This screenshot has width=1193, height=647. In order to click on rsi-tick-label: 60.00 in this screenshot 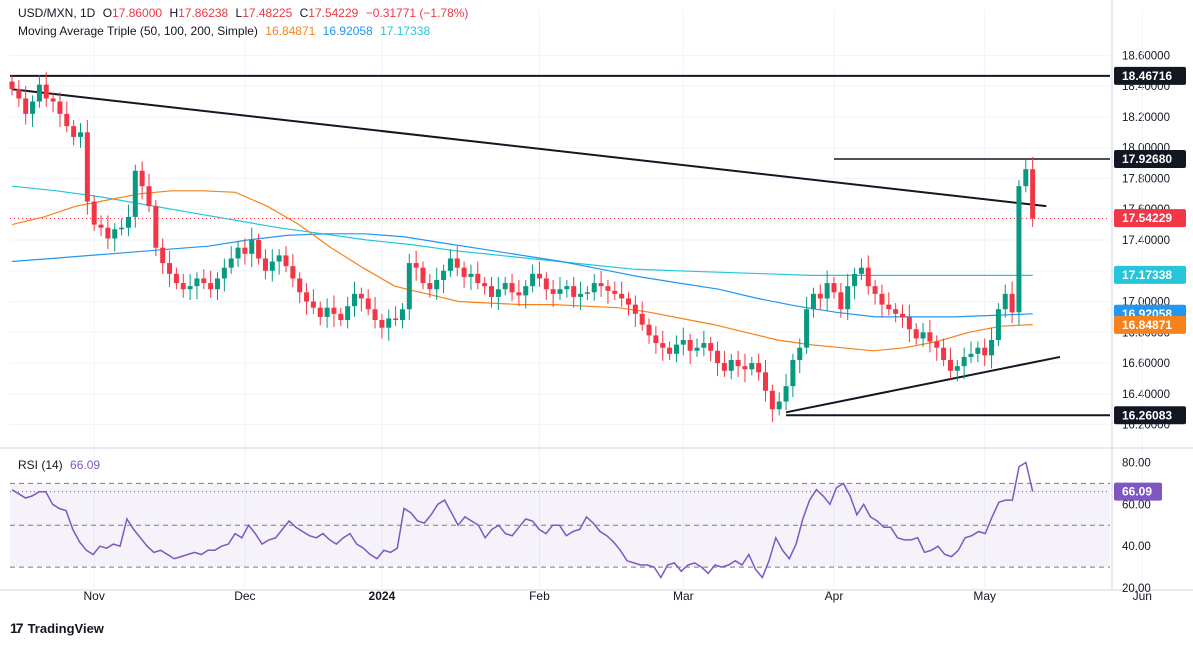, I will do `click(1136, 505)`.